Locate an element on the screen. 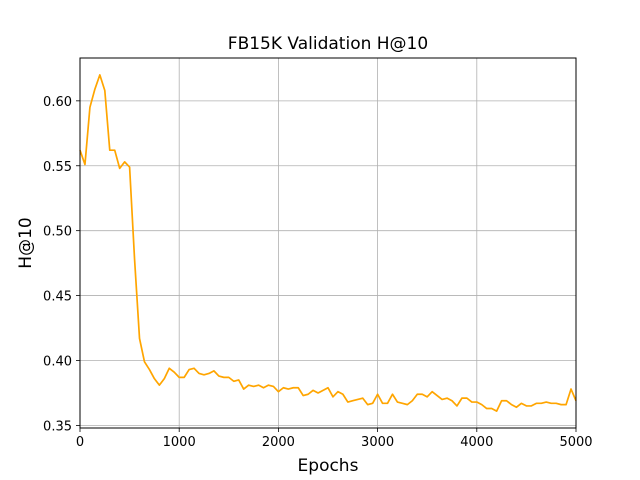 The height and width of the screenshot is (480, 640). y-tick-label: 0.35 is located at coordinates (57, 426).